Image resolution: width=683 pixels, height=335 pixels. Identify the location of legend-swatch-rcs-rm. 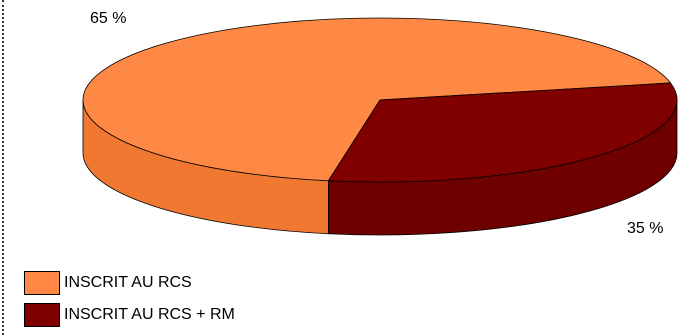
(42, 315).